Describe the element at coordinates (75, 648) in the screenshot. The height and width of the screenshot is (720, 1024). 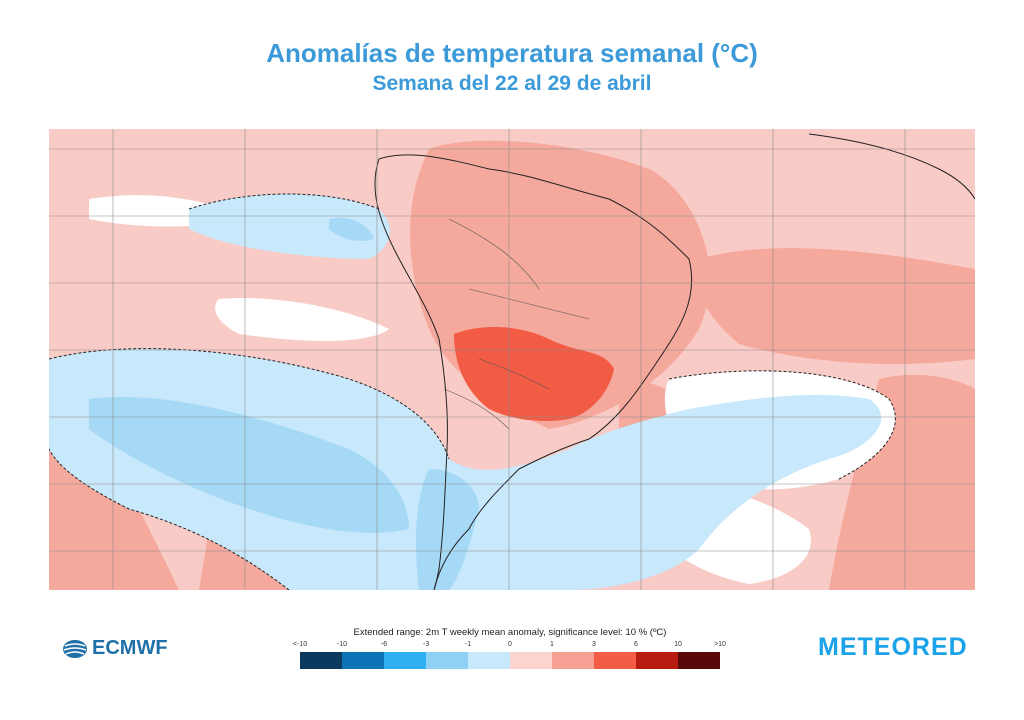
I see `ecmwf-emblem-icon` at that location.